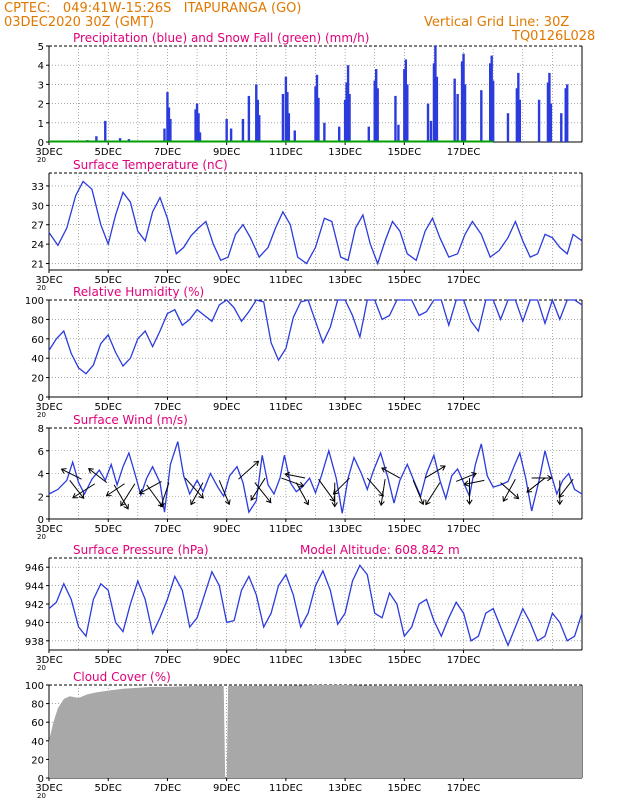 This screenshot has height=800, width=618. I want to click on y-tick-label: 4, so click(41, 66).